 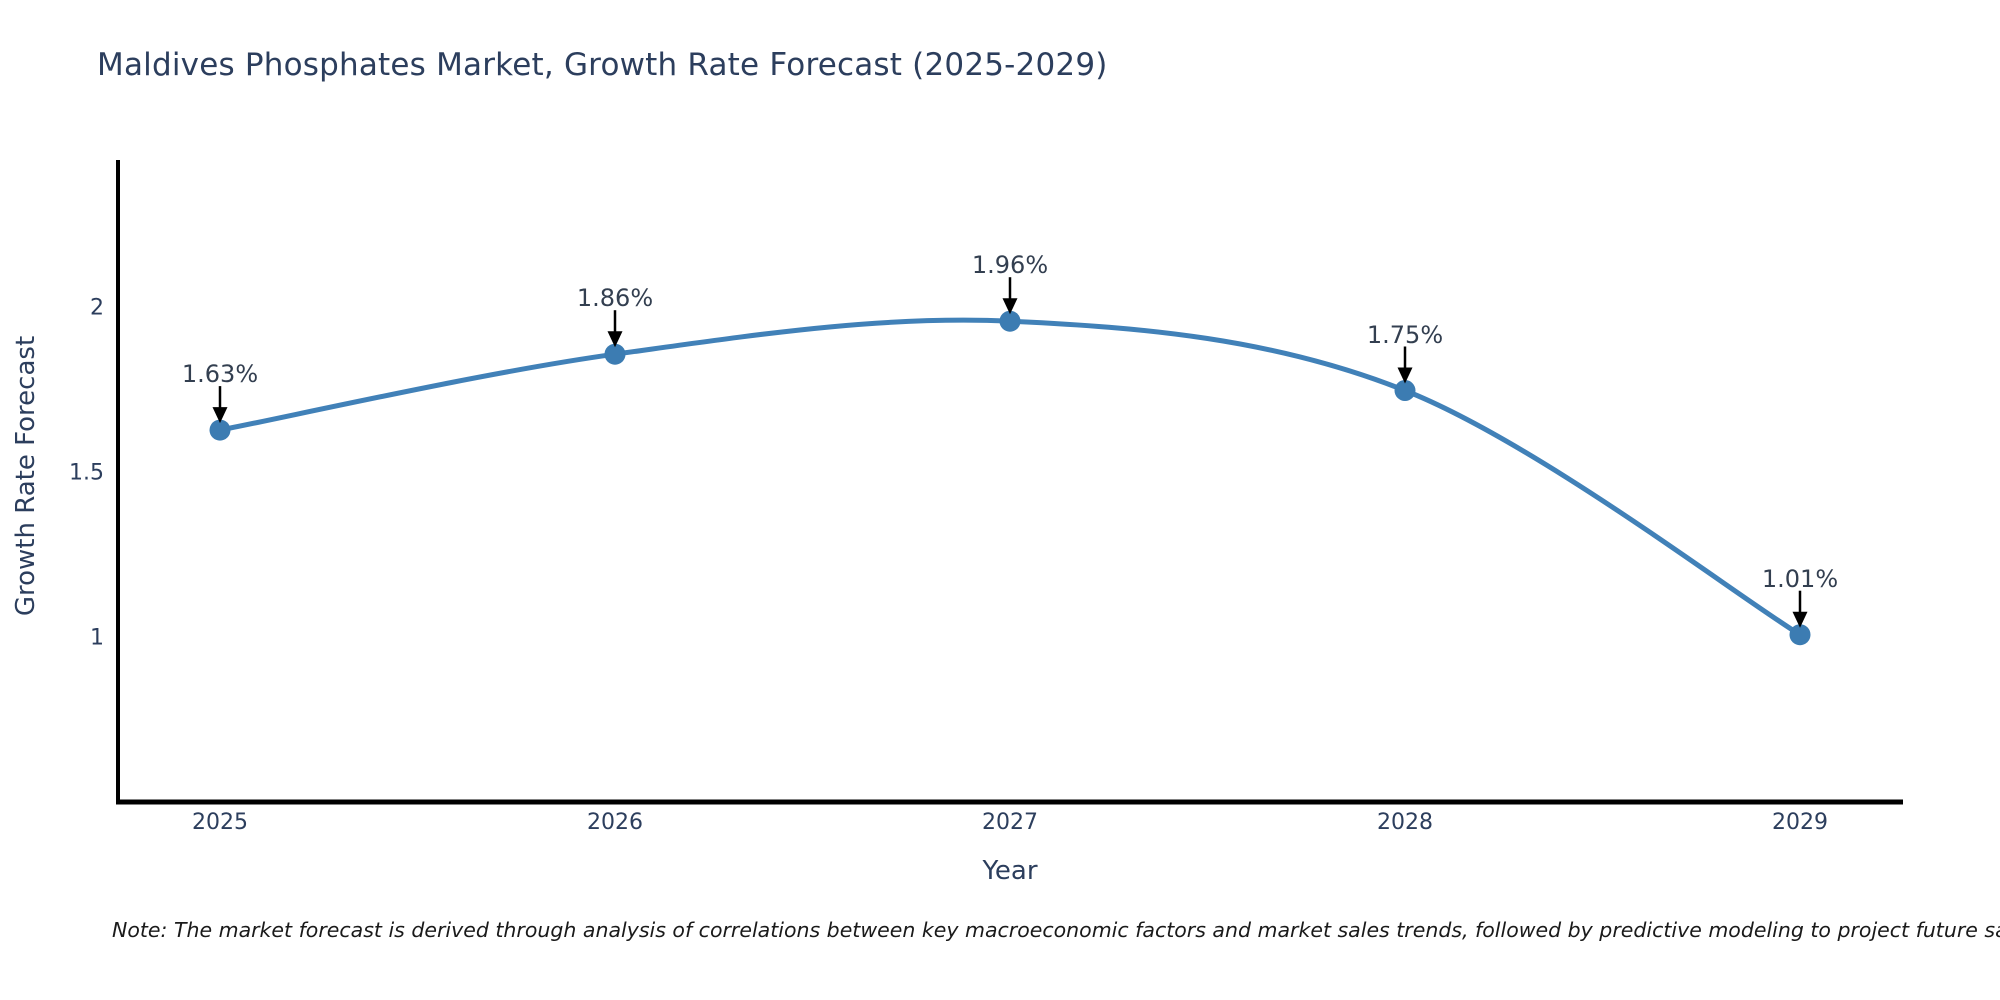 I want to click on x-tick-label: 2029, so click(x=1800, y=822).